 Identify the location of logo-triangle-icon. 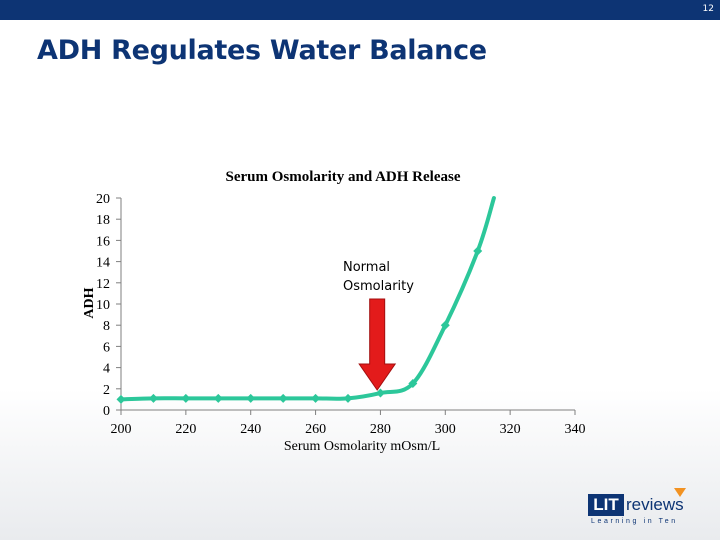
(680, 492).